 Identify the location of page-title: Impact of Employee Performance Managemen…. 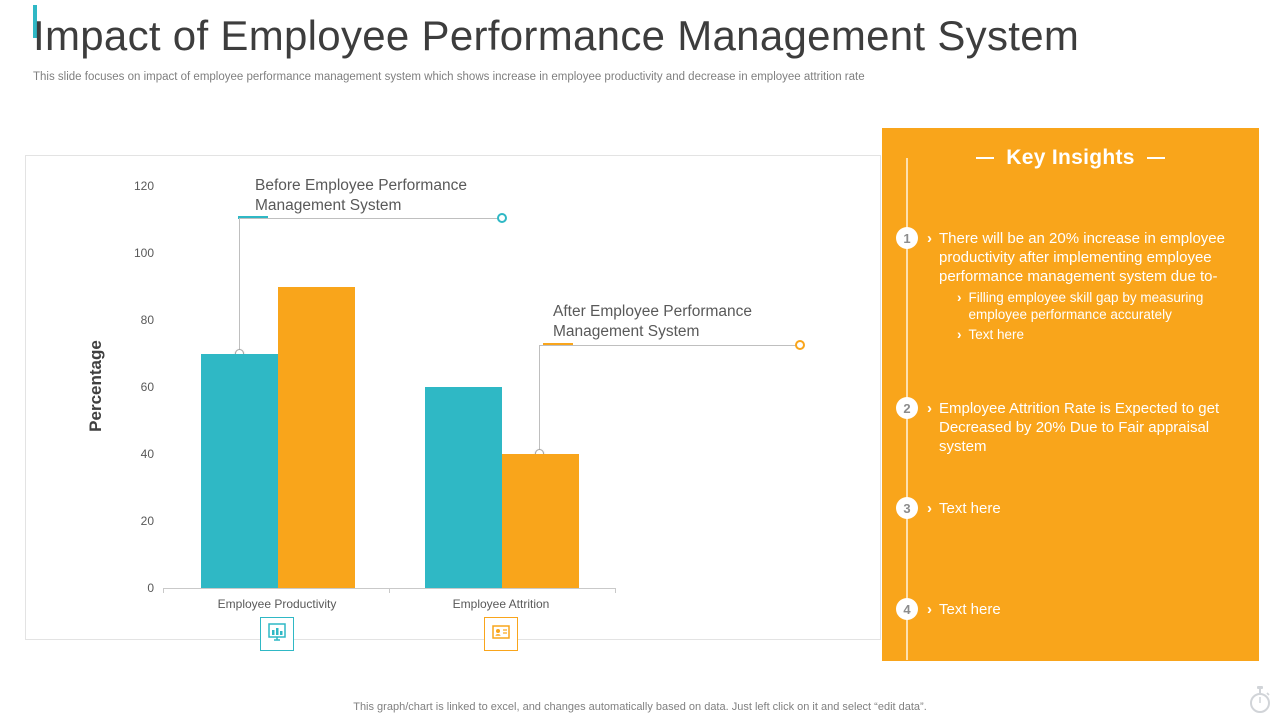
(556, 35).